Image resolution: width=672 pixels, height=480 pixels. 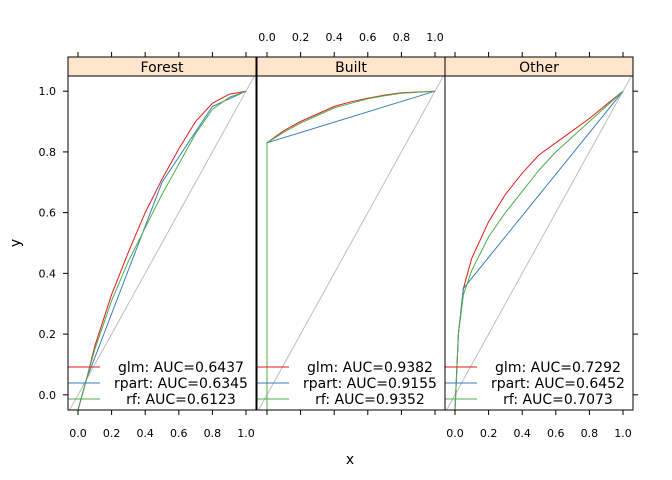 What do you see at coordinates (370, 400) in the screenshot?
I see `legend-label-rf: rf: AUC=0.9352` at bounding box center [370, 400].